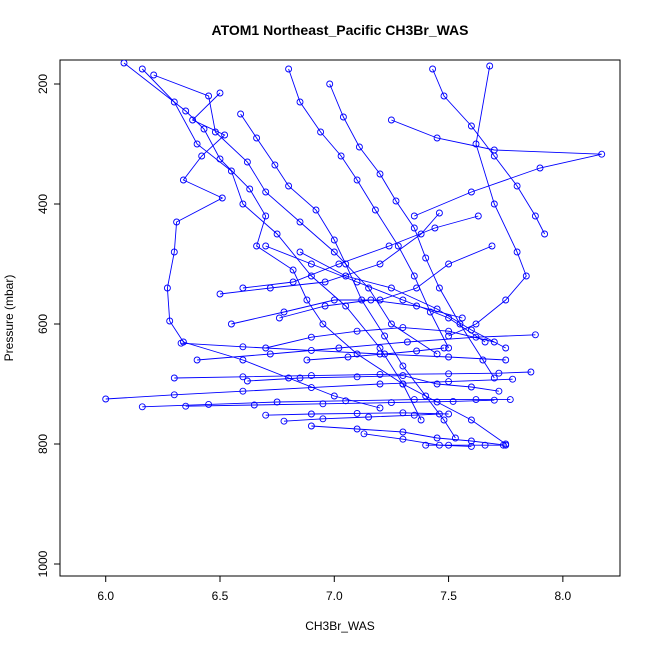  Describe the element at coordinates (48, 325) in the screenshot. I see `y-axis: 200 400 600 800 1000` at that location.